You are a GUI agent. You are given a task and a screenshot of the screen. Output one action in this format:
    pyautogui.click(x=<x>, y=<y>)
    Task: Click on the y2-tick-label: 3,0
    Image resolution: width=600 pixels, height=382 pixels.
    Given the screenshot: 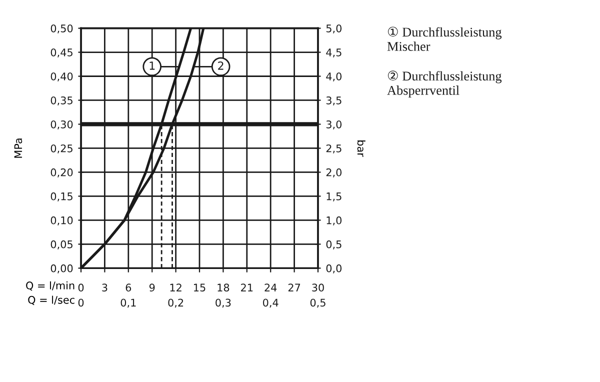 What is the action you would take?
    pyautogui.click(x=334, y=125)
    